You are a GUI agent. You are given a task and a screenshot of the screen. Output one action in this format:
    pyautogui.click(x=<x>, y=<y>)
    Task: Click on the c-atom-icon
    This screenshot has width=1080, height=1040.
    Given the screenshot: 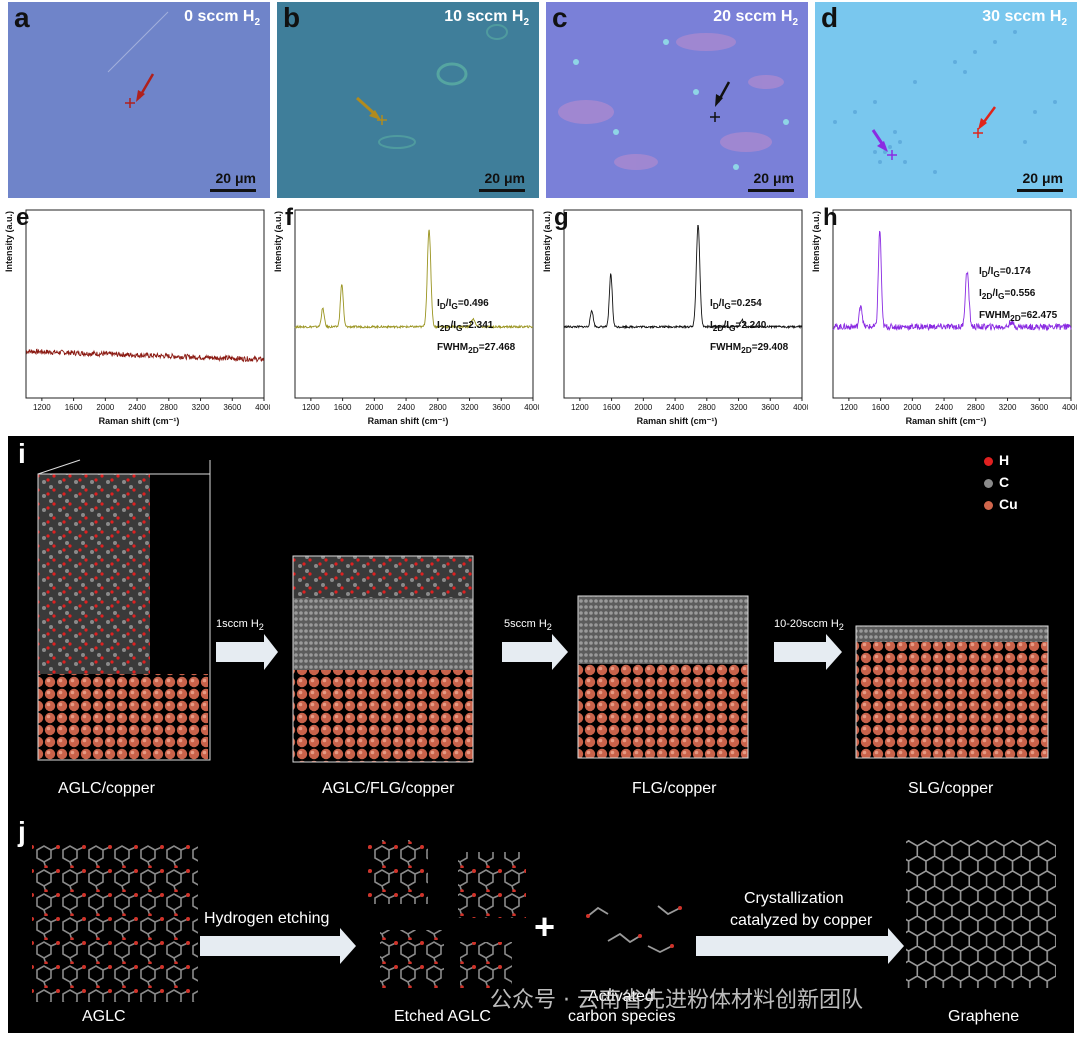 What is the action you would take?
    pyautogui.click(x=988, y=483)
    